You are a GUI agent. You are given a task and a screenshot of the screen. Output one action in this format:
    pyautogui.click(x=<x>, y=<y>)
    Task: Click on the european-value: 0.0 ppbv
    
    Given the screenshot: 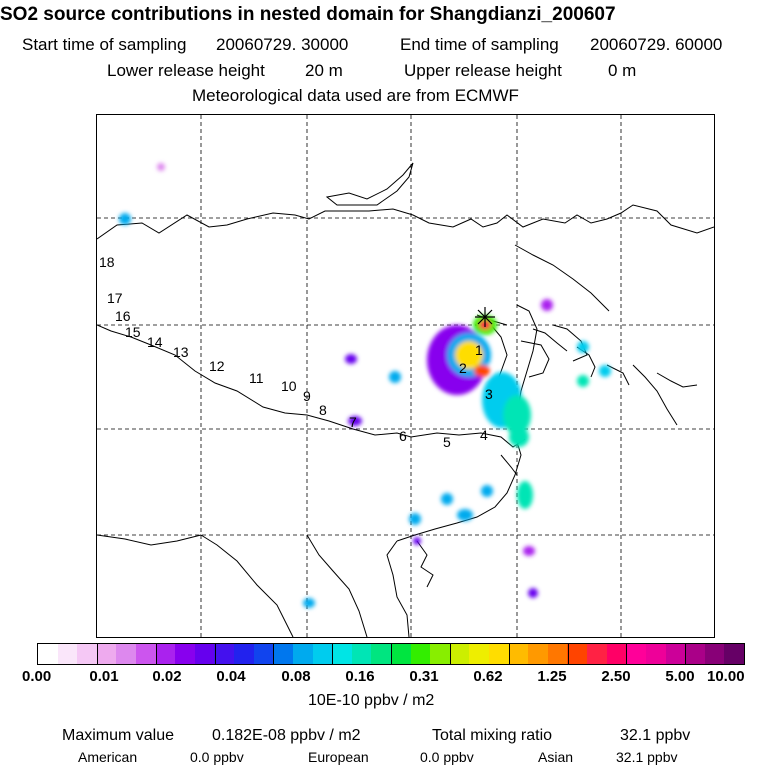 What is the action you would take?
    pyautogui.click(x=447, y=757)
    